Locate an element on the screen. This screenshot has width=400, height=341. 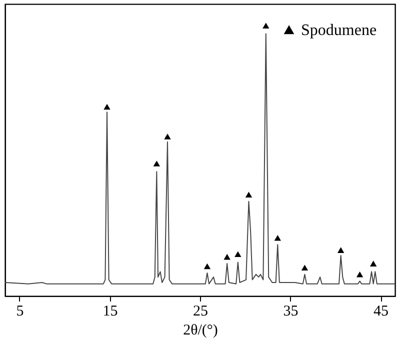
x-tick-label: 25 is located at coordinates (200, 312).